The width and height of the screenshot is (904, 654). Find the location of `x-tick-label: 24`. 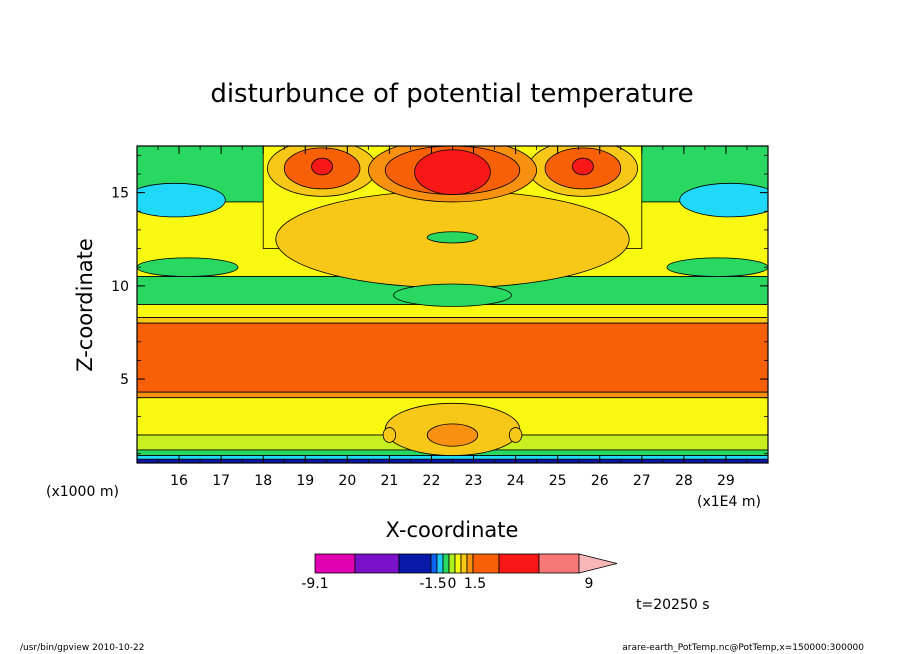

x-tick-label: 24 is located at coordinates (516, 481).